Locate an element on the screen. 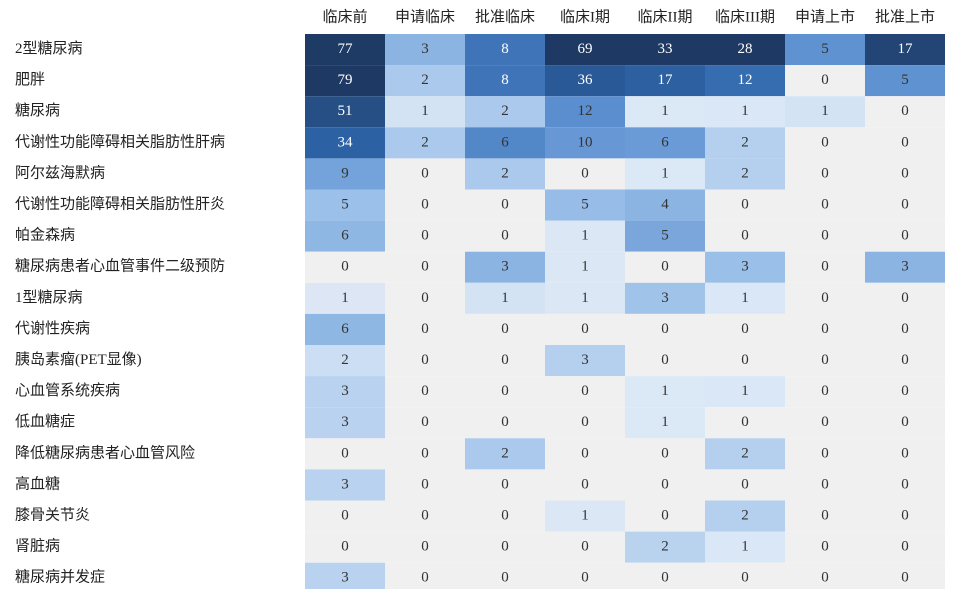 This screenshot has width=953, height=589. cell-value: 69 is located at coordinates (585, 49).